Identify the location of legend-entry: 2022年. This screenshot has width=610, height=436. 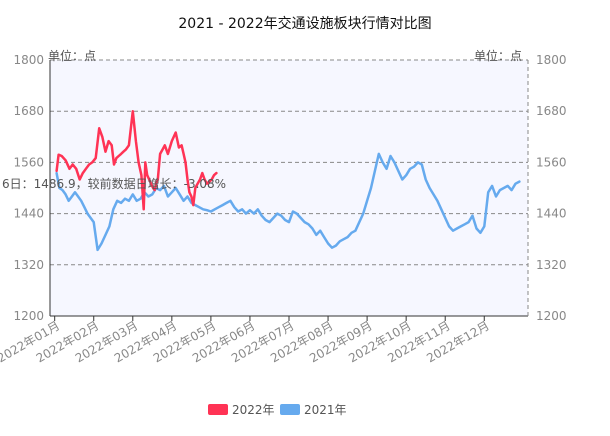
(253, 410).